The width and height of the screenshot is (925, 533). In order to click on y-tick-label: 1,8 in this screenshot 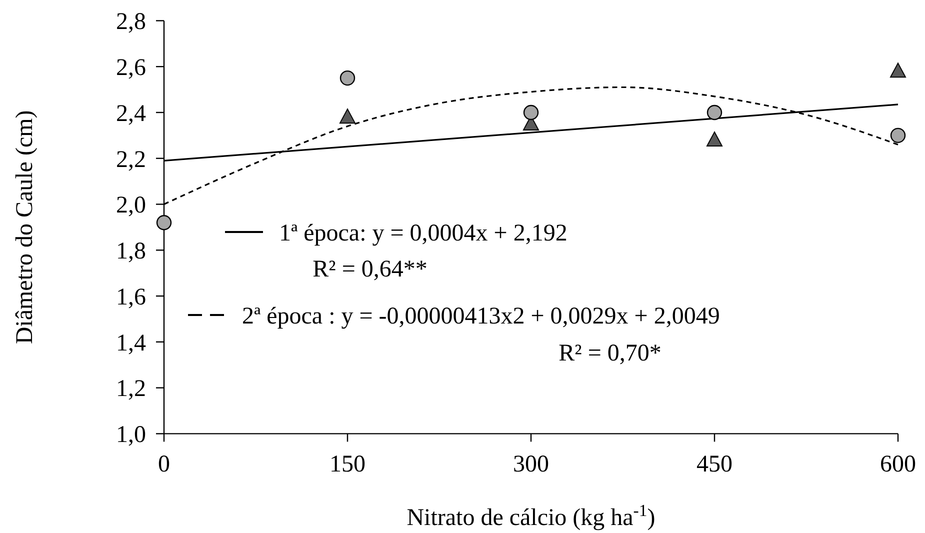, I will do `click(131, 251)`.